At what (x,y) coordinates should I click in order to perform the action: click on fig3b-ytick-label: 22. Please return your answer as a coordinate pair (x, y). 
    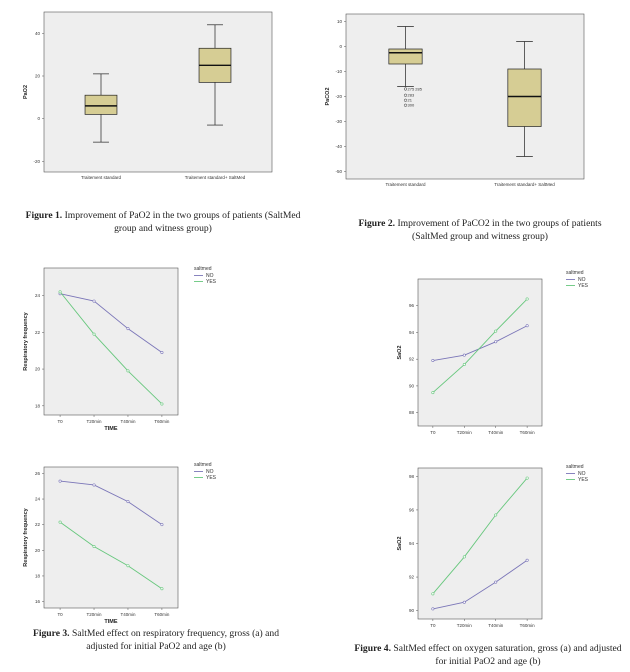
    Looking at the image, I should click on (38, 524).